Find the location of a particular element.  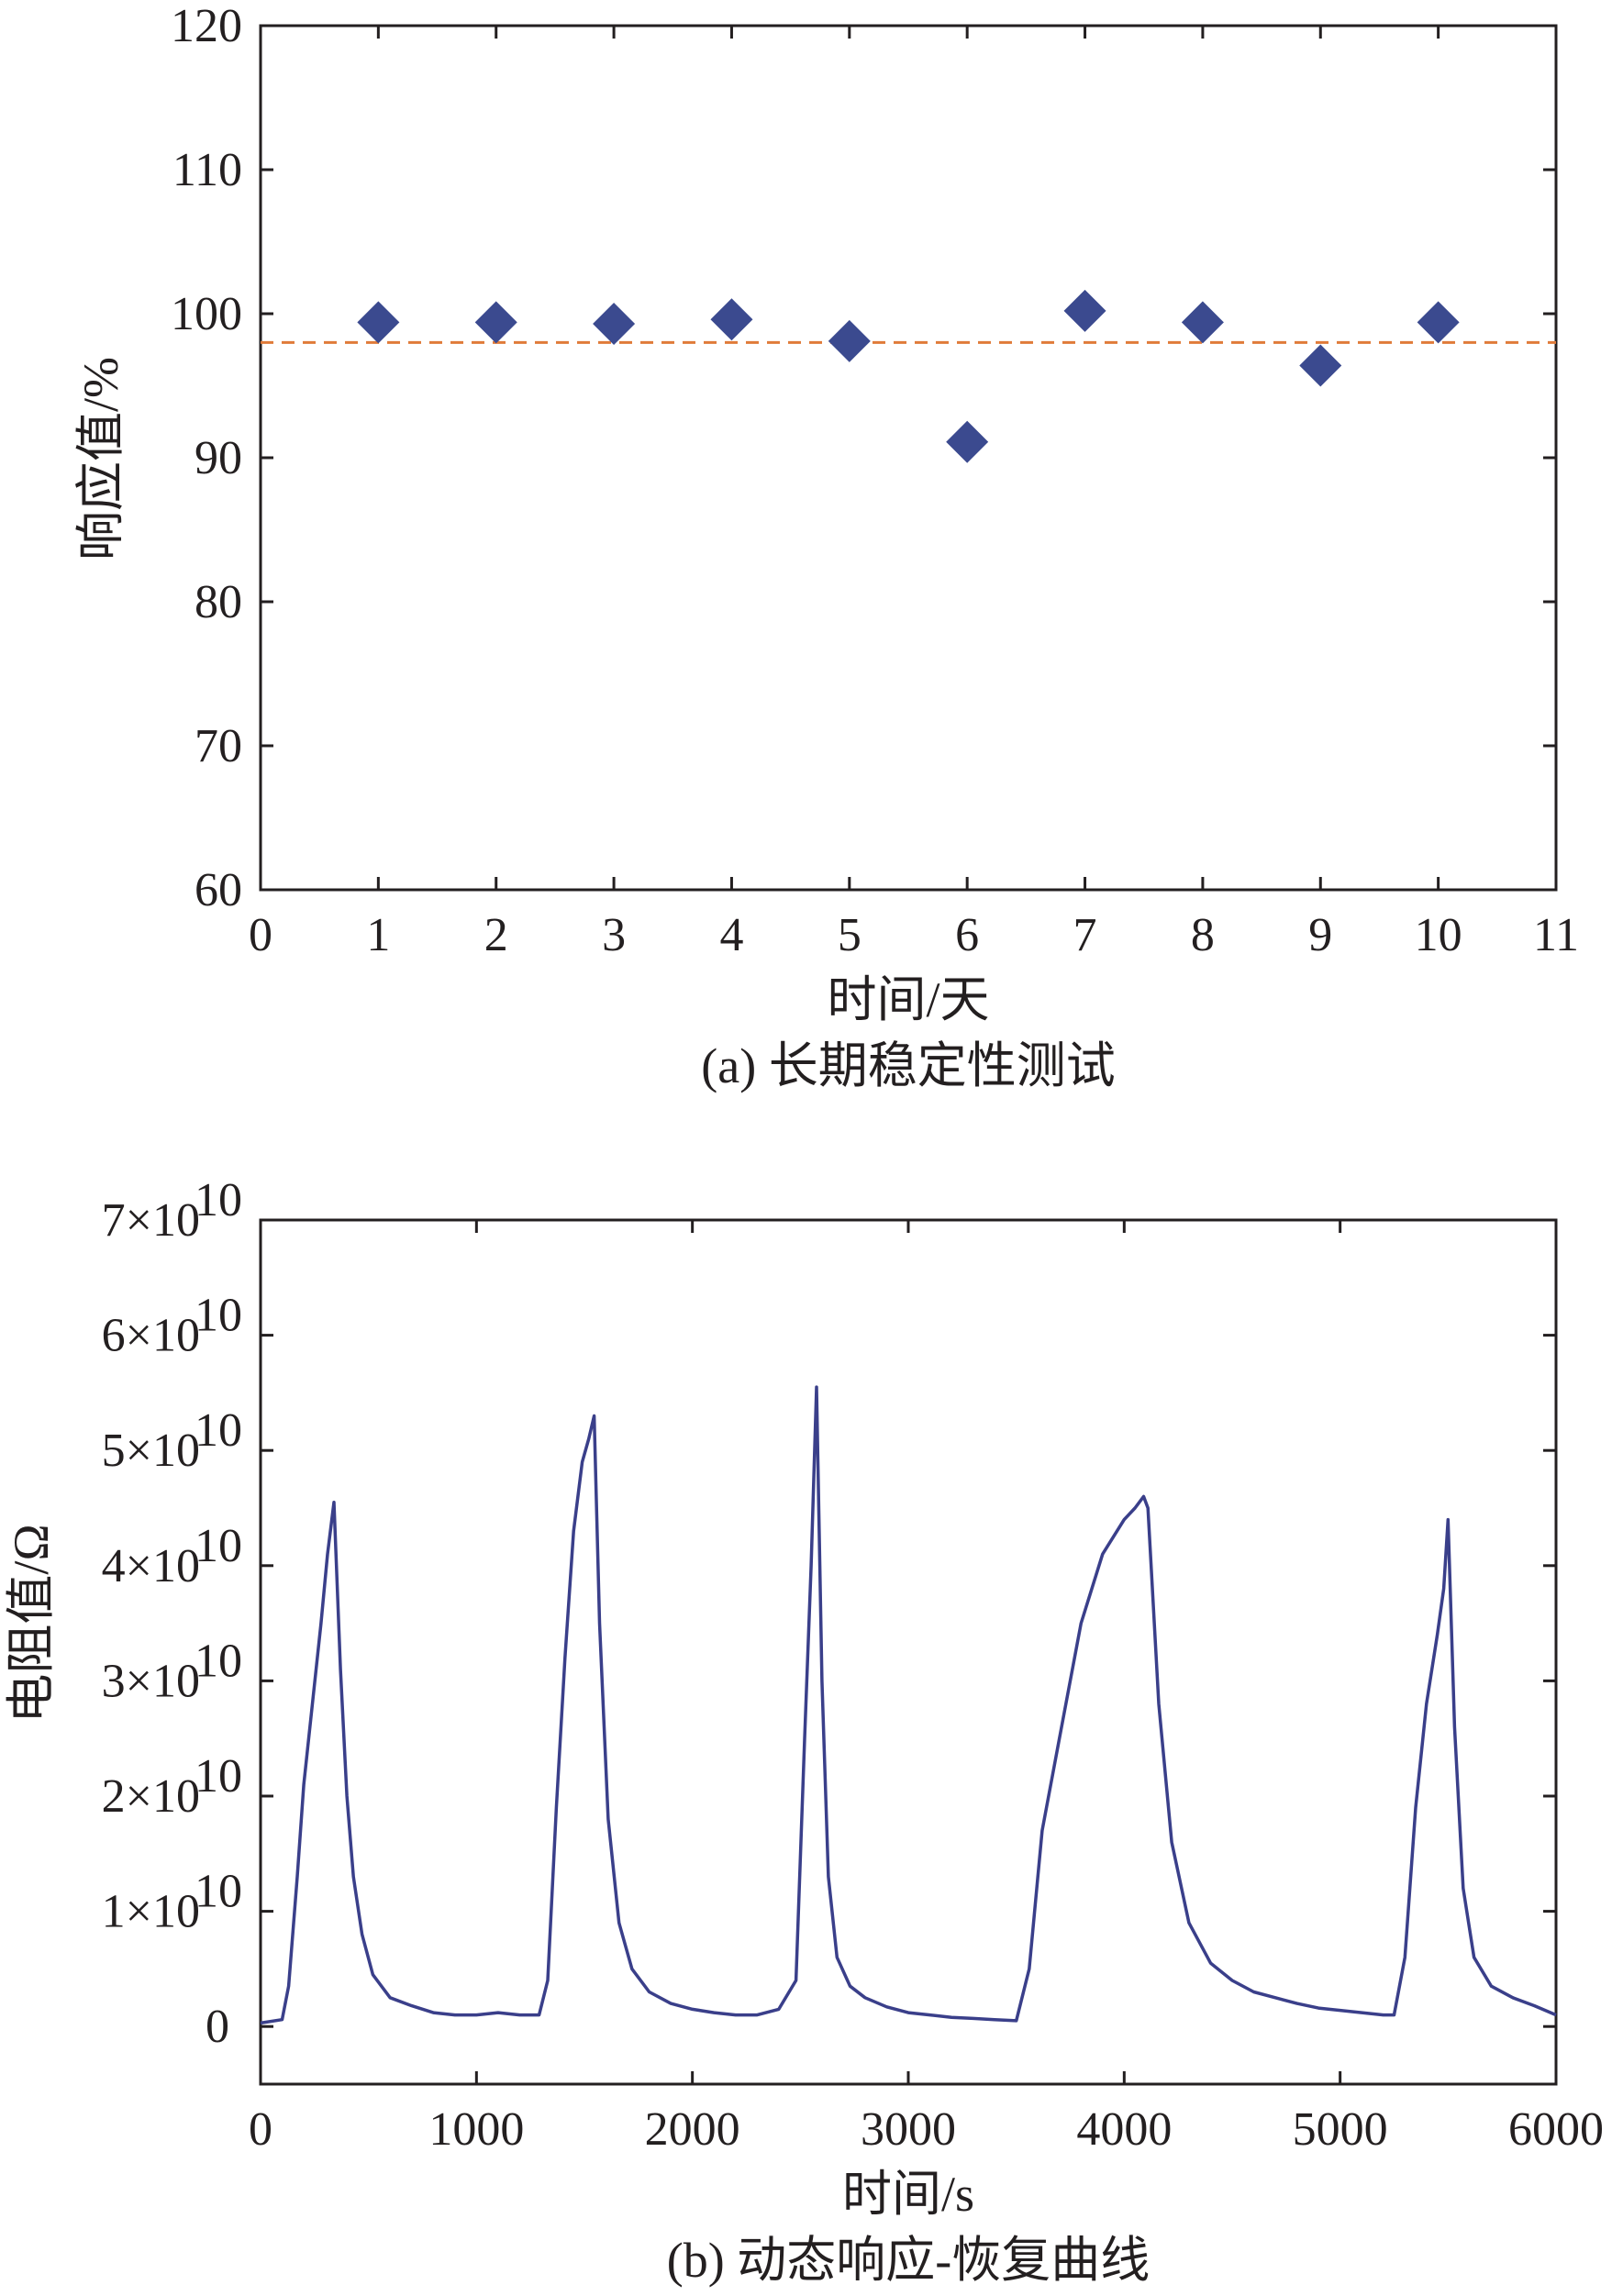

chart-b-x-axis-title: 时间/s is located at coordinates (908, 2194).